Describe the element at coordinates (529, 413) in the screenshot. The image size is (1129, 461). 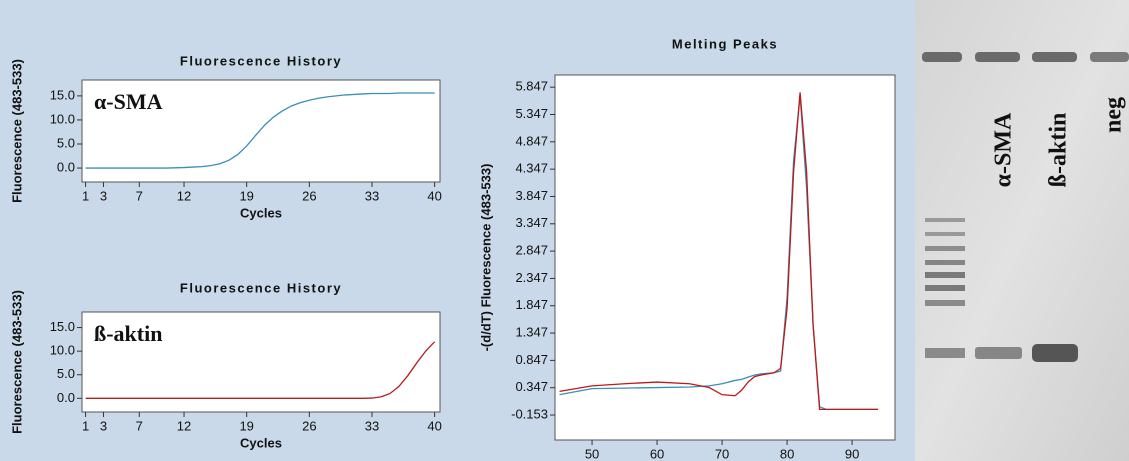
I see `y-tick-label: -0.153` at that location.